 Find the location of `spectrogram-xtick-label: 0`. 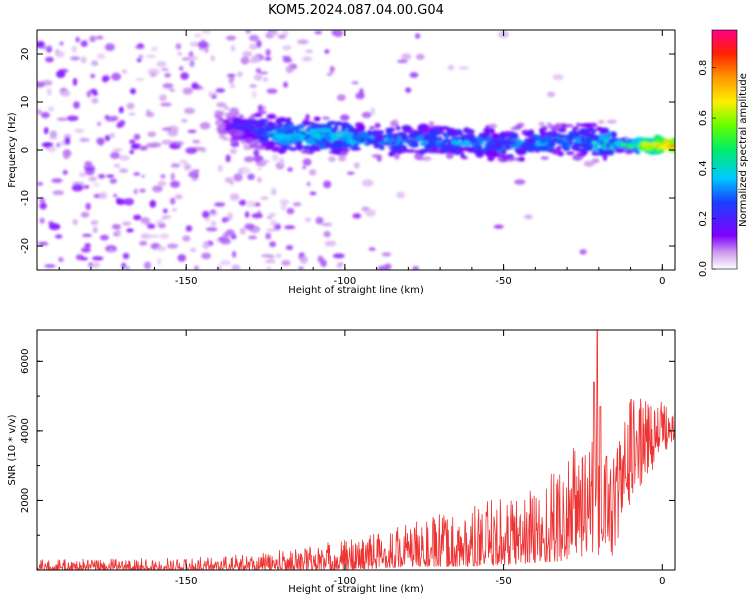

spectrogram-xtick-label: 0 is located at coordinates (662, 281).